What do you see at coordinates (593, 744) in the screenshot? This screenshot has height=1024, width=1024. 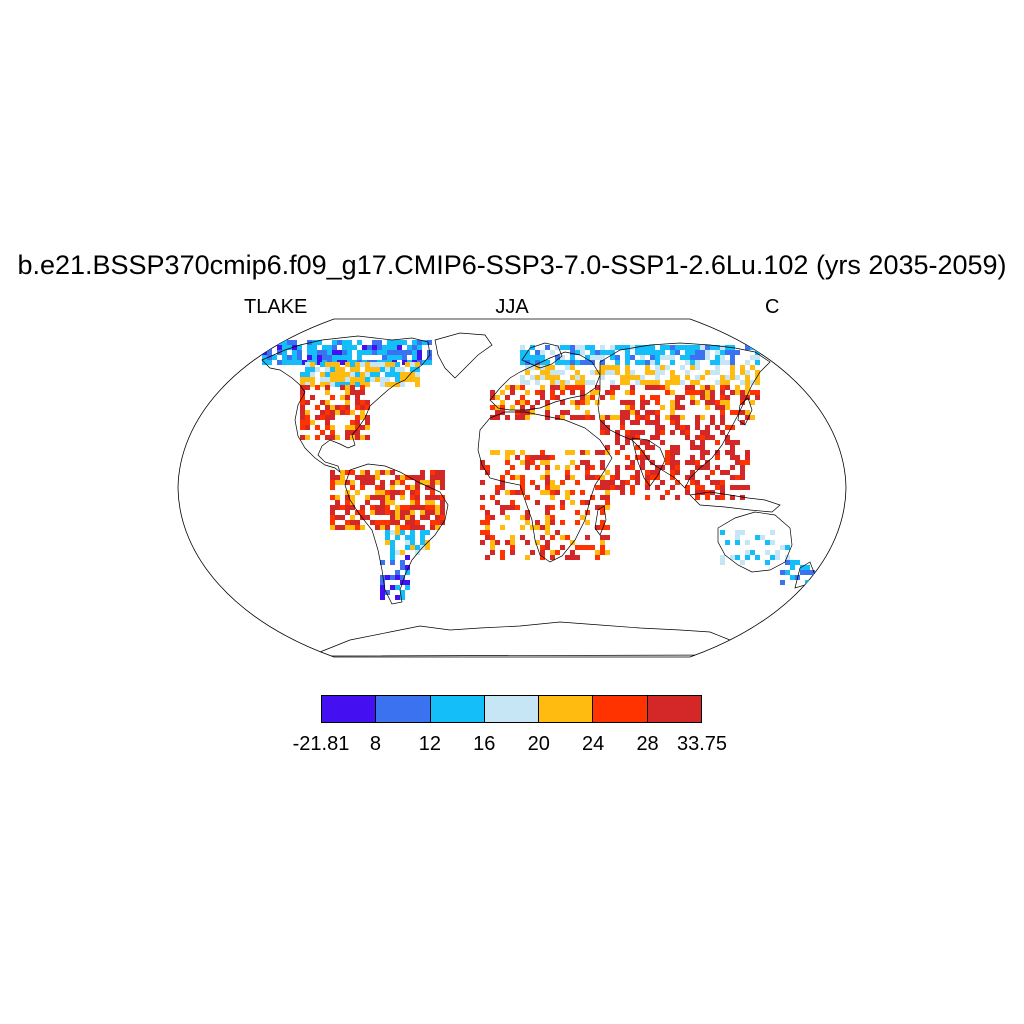 I see `colorbar-label-5: 24` at bounding box center [593, 744].